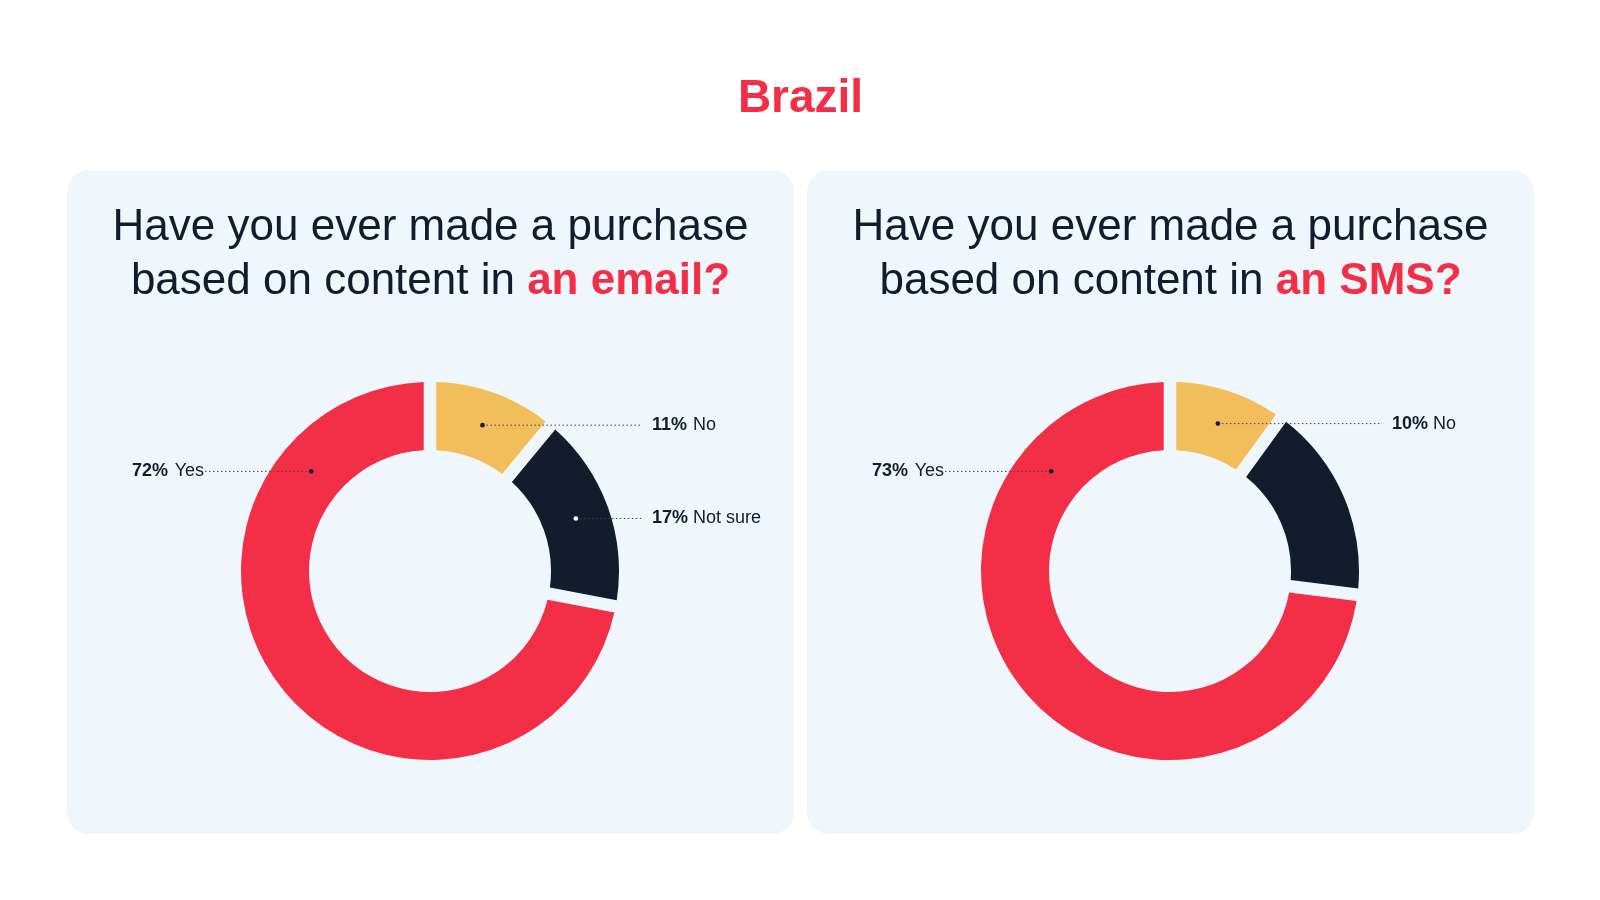 The height and width of the screenshot is (900, 1600). What do you see at coordinates (889, 470) in the screenshot?
I see `data-label: 73%` at bounding box center [889, 470].